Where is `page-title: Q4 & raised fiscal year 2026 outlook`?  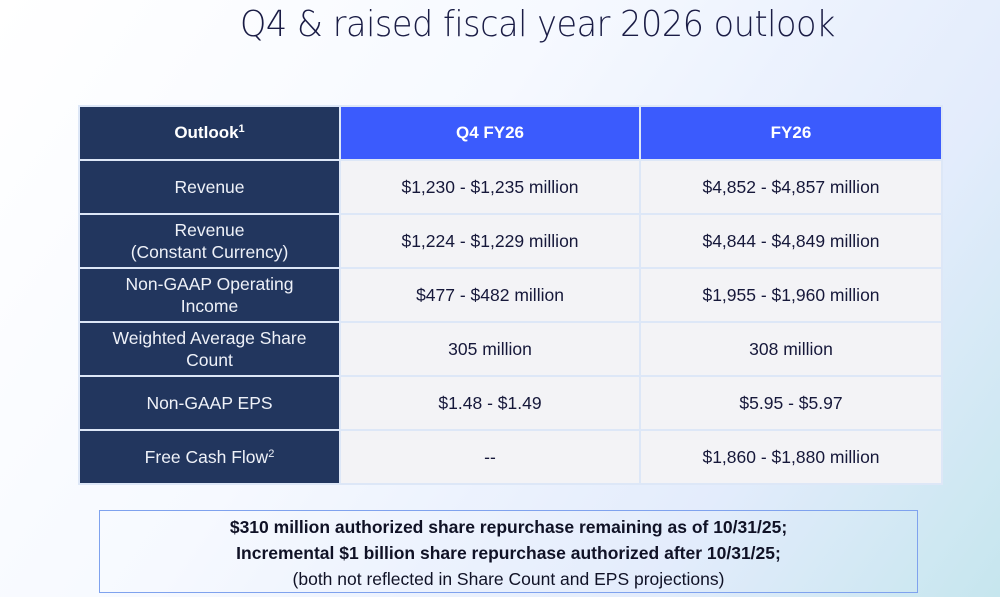 page-title: Q4 & raised fiscal year 2026 outlook is located at coordinates (537, 24).